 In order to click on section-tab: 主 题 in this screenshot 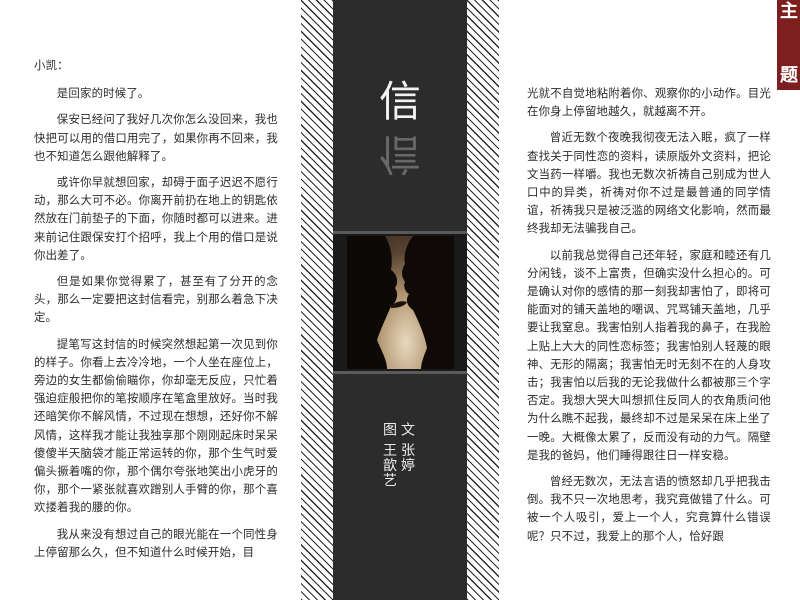, I will do `click(788, 45)`.